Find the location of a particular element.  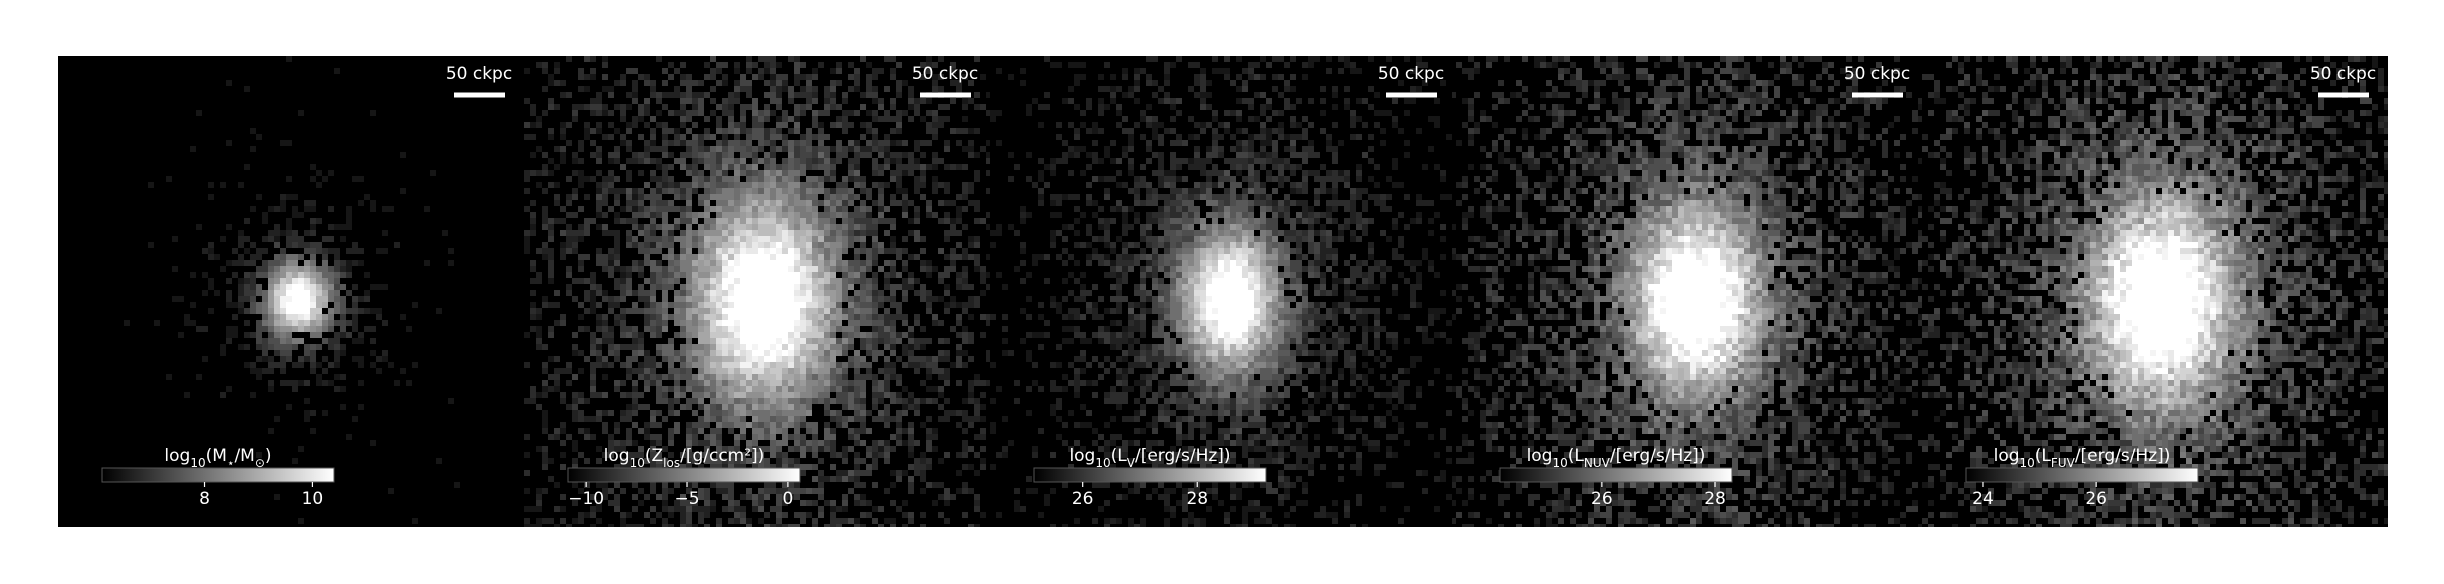

colorbar-label: log10(LV/[erg/s/Hz]) is located at coordinates (1149, 458).